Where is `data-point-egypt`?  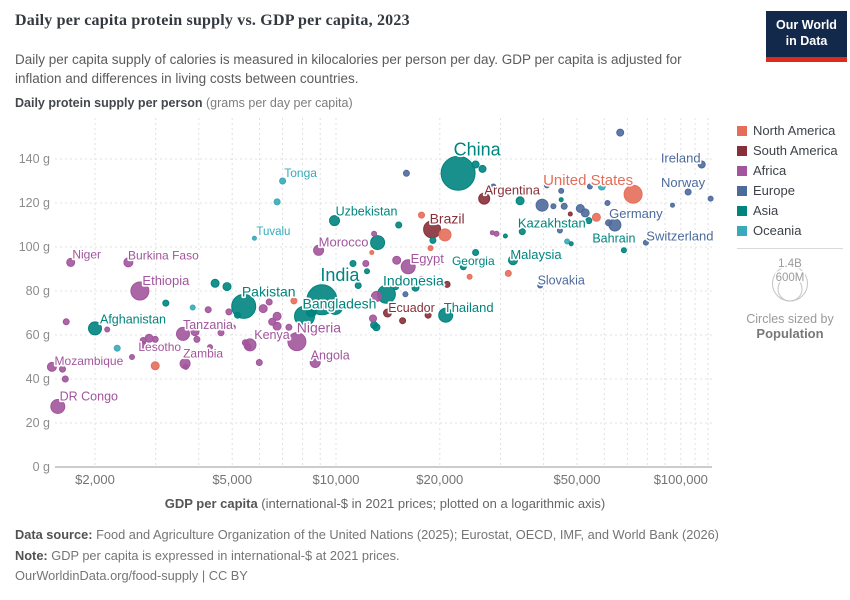 data-point-egypt is located at coordinates (408, 267).